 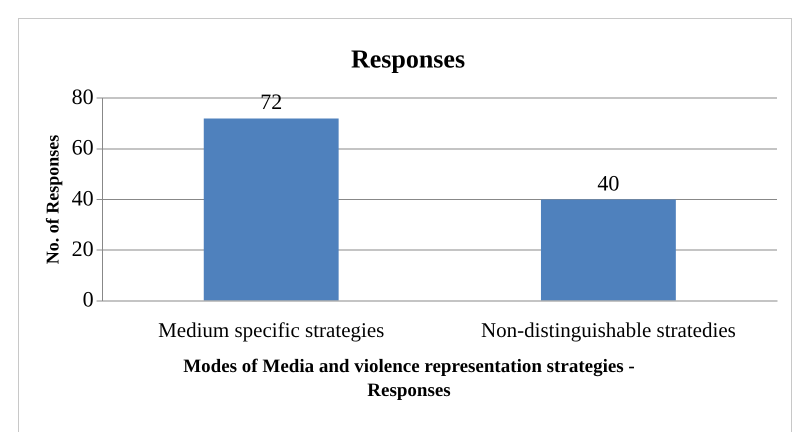 What do you see at coordinates (83, 147) in the screenshot?
I see `y-tick-label: 60` at bounding box center [83, 147].